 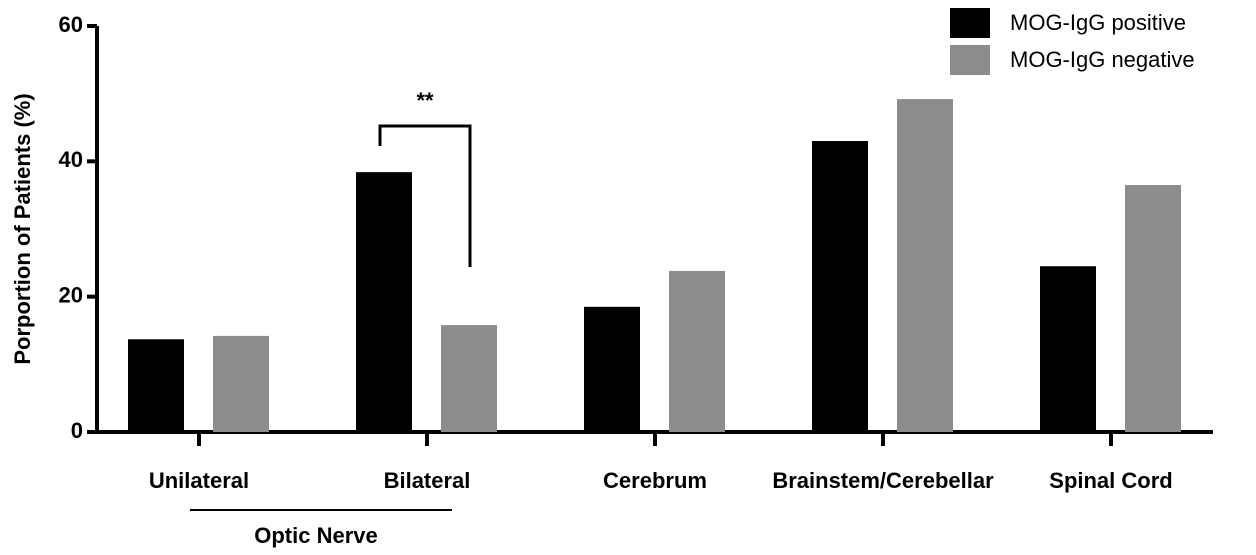 What do you see at coordinates (883, 480) in the screenshot?
I see `x-tick-label: Brainstem/Cerebellar` at bounding box center [883, 480].